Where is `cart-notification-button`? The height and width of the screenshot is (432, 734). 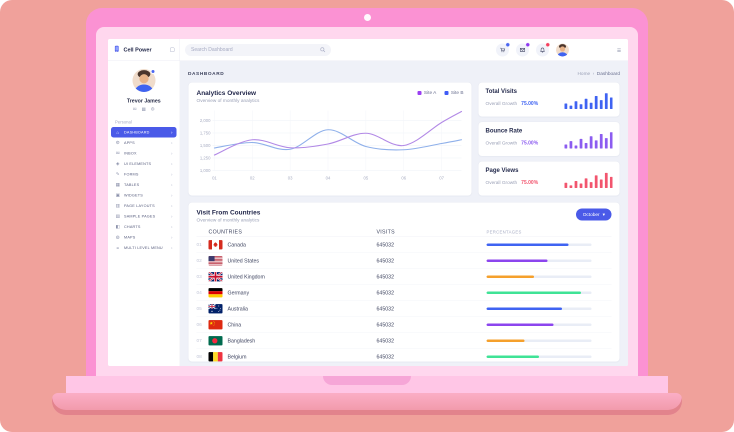 cart-notification-button is located at coordinates (502, 49).